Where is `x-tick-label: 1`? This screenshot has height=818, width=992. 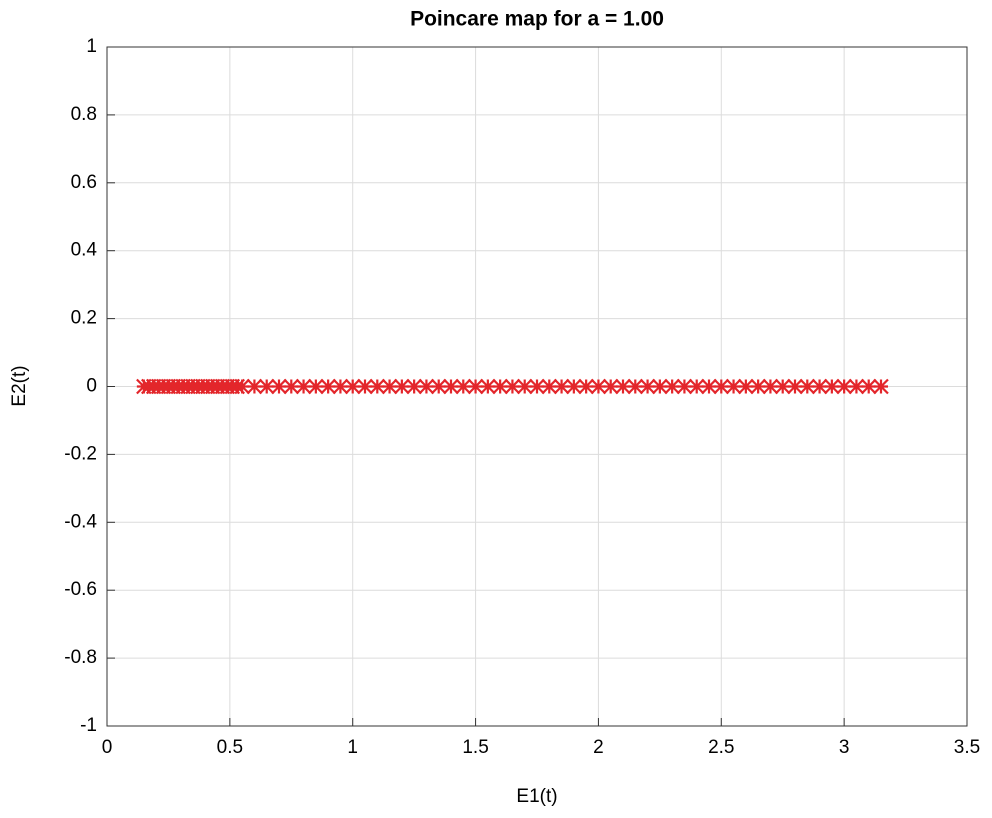 x-tick-label: 1 is located at coordinates (352, 747).